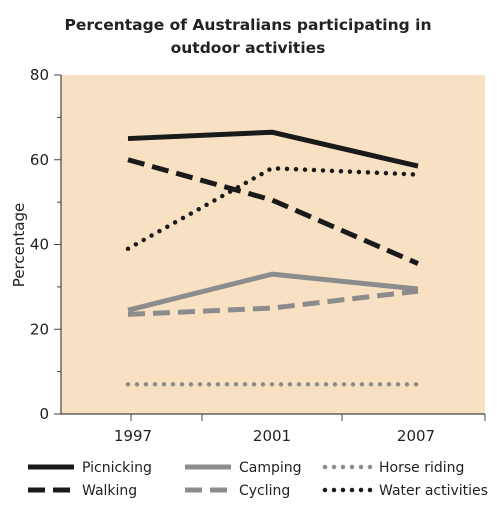 Image resolution: width=497 pixels, height=512 pixels. I want to click on y-tick-label: 0, so click(44, 414).